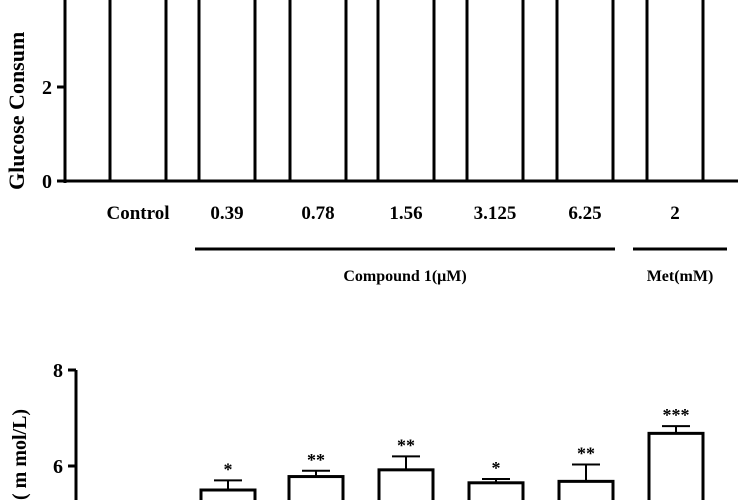 The width and height of the screenshot is (750, 500). What do you see at coordinates (675, 213) in the screenshot?
I see `top-category-label: 2` at bounding box center [675, 213].